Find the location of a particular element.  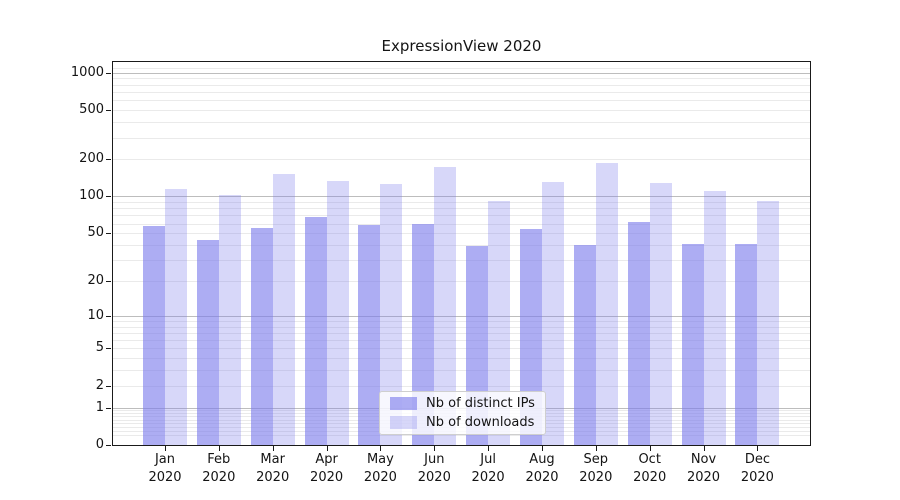

bar-downloads-Mar is located at coordinates (283, 309).